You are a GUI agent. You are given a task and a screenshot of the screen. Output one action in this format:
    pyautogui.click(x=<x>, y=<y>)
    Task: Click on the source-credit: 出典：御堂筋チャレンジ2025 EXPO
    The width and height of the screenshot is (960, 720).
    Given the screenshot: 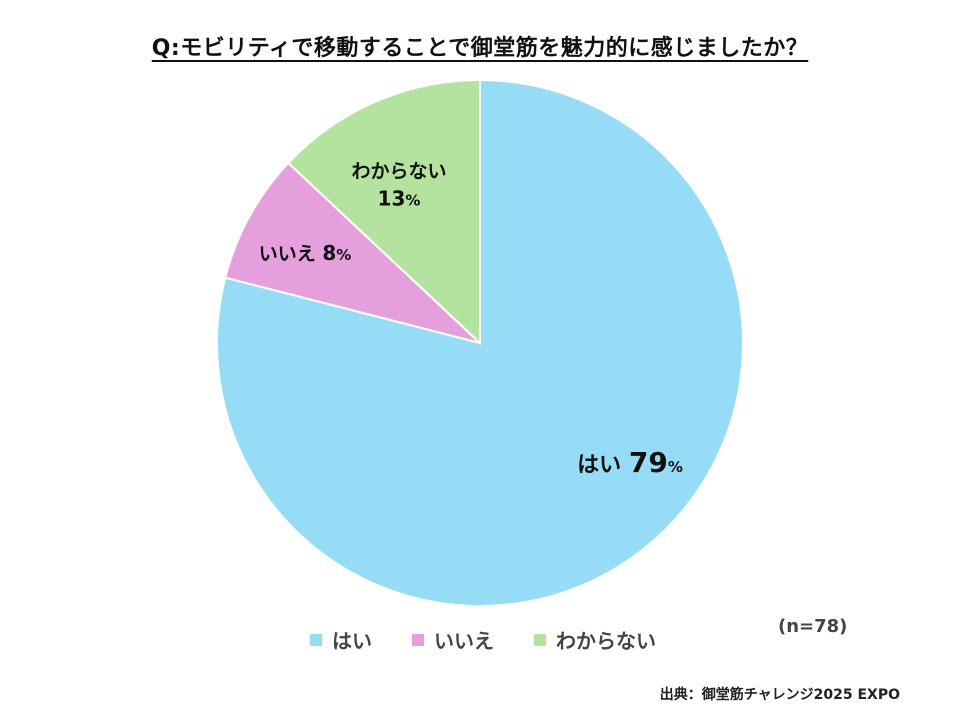 What is the action you would take?
    pyautogui.click(x=779, y=695)
    